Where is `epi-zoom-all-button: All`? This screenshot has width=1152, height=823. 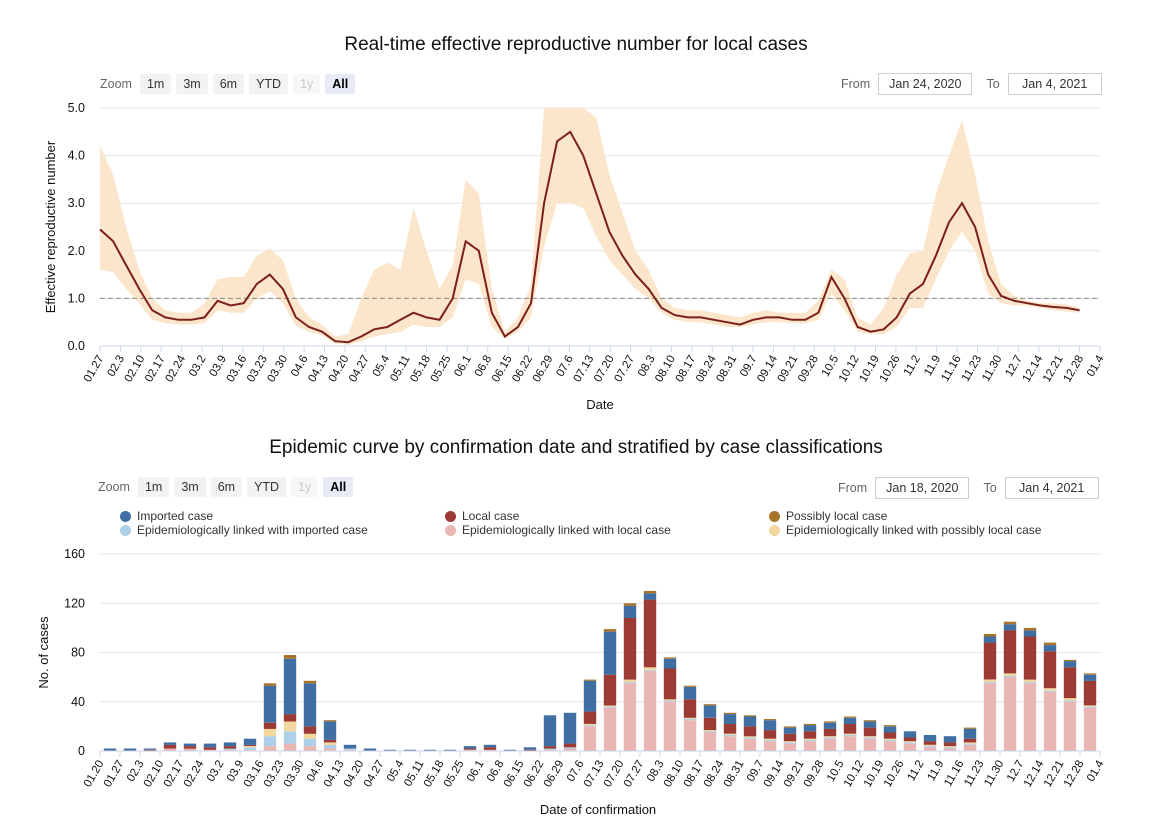
epi-zoom-all-button: All is located at coordinates (338, 487).